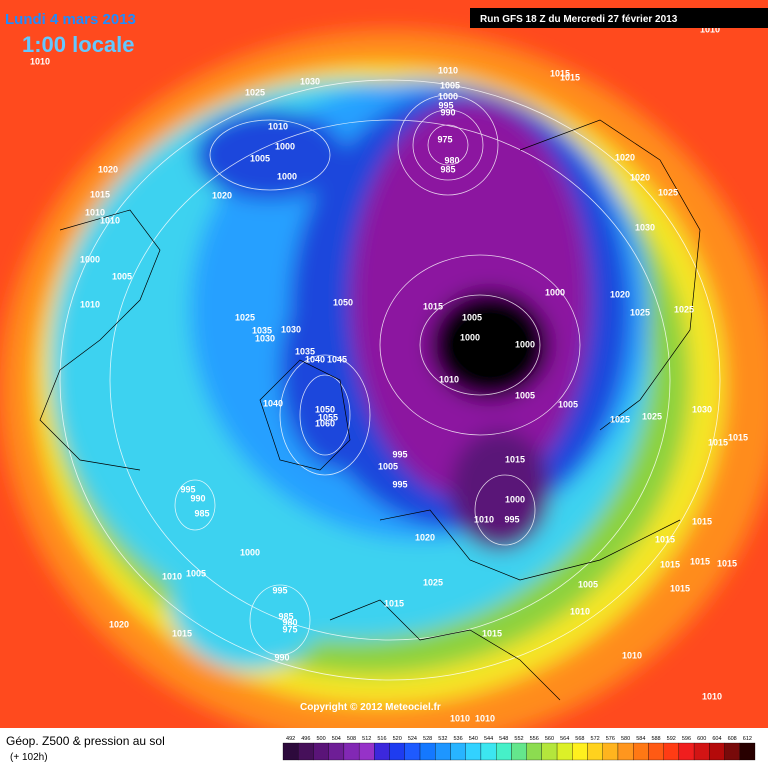 This screenshot has width=768, height=768. I want to click on pressure-label: 980, so click(289, 622).